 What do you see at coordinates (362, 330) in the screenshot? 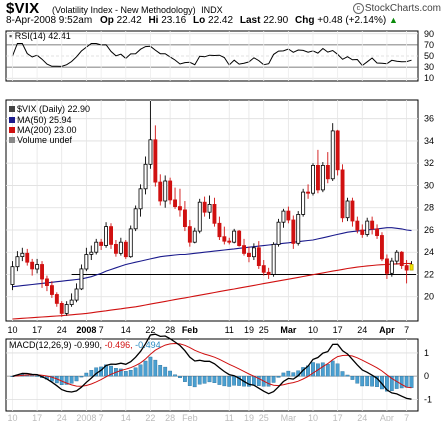
I see `x-axis-label: 24` at bounding box center [362, 330].